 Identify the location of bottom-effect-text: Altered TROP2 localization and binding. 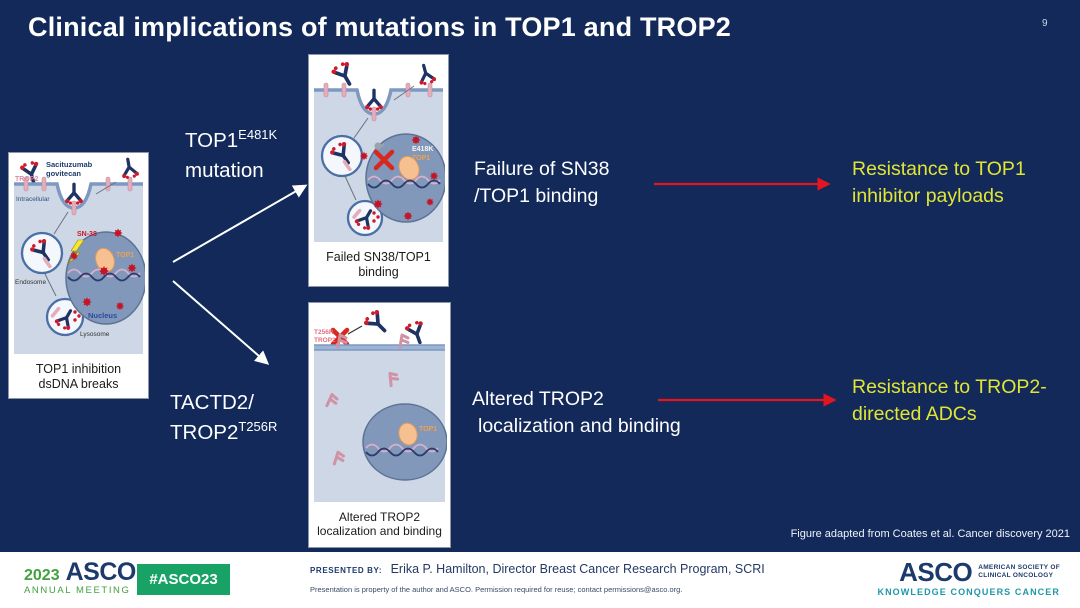
(576, 412).